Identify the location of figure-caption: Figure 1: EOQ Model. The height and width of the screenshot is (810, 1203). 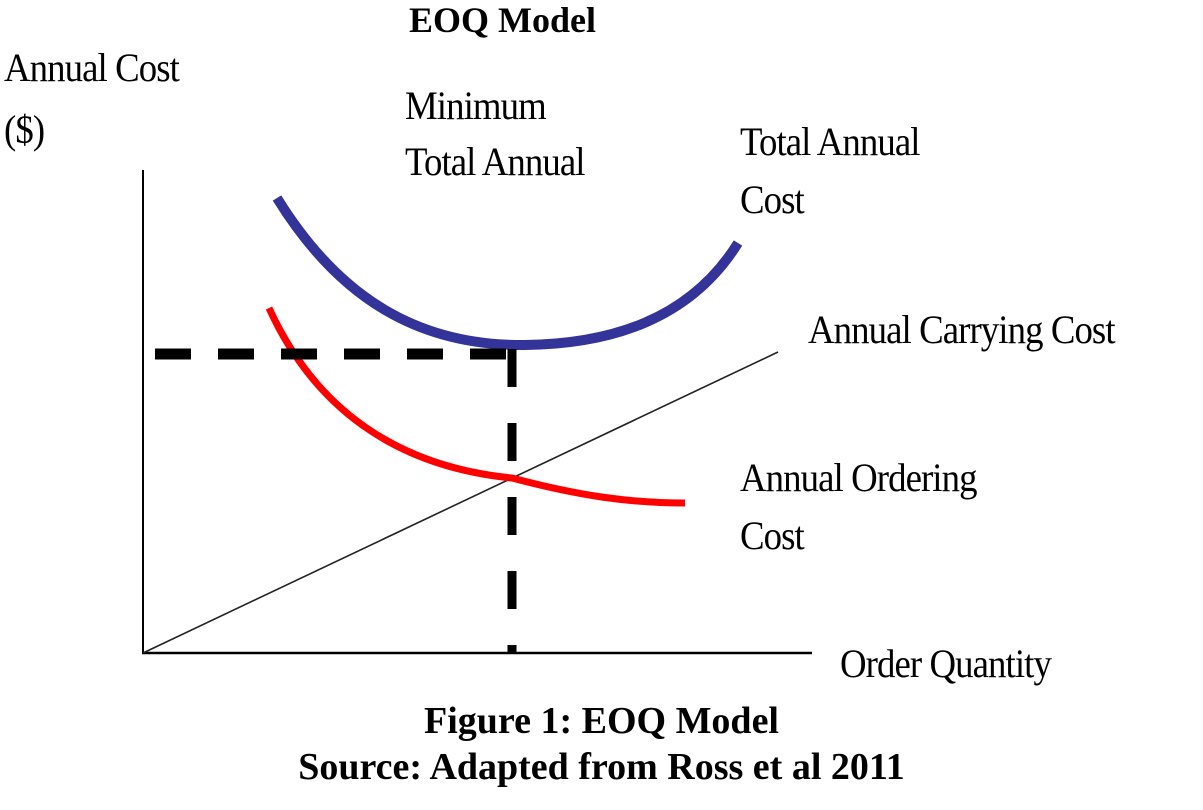
(601, 721).